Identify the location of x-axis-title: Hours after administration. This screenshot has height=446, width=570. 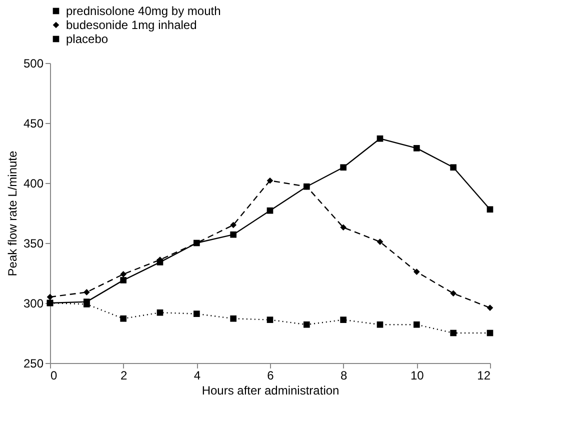
(271, 391).